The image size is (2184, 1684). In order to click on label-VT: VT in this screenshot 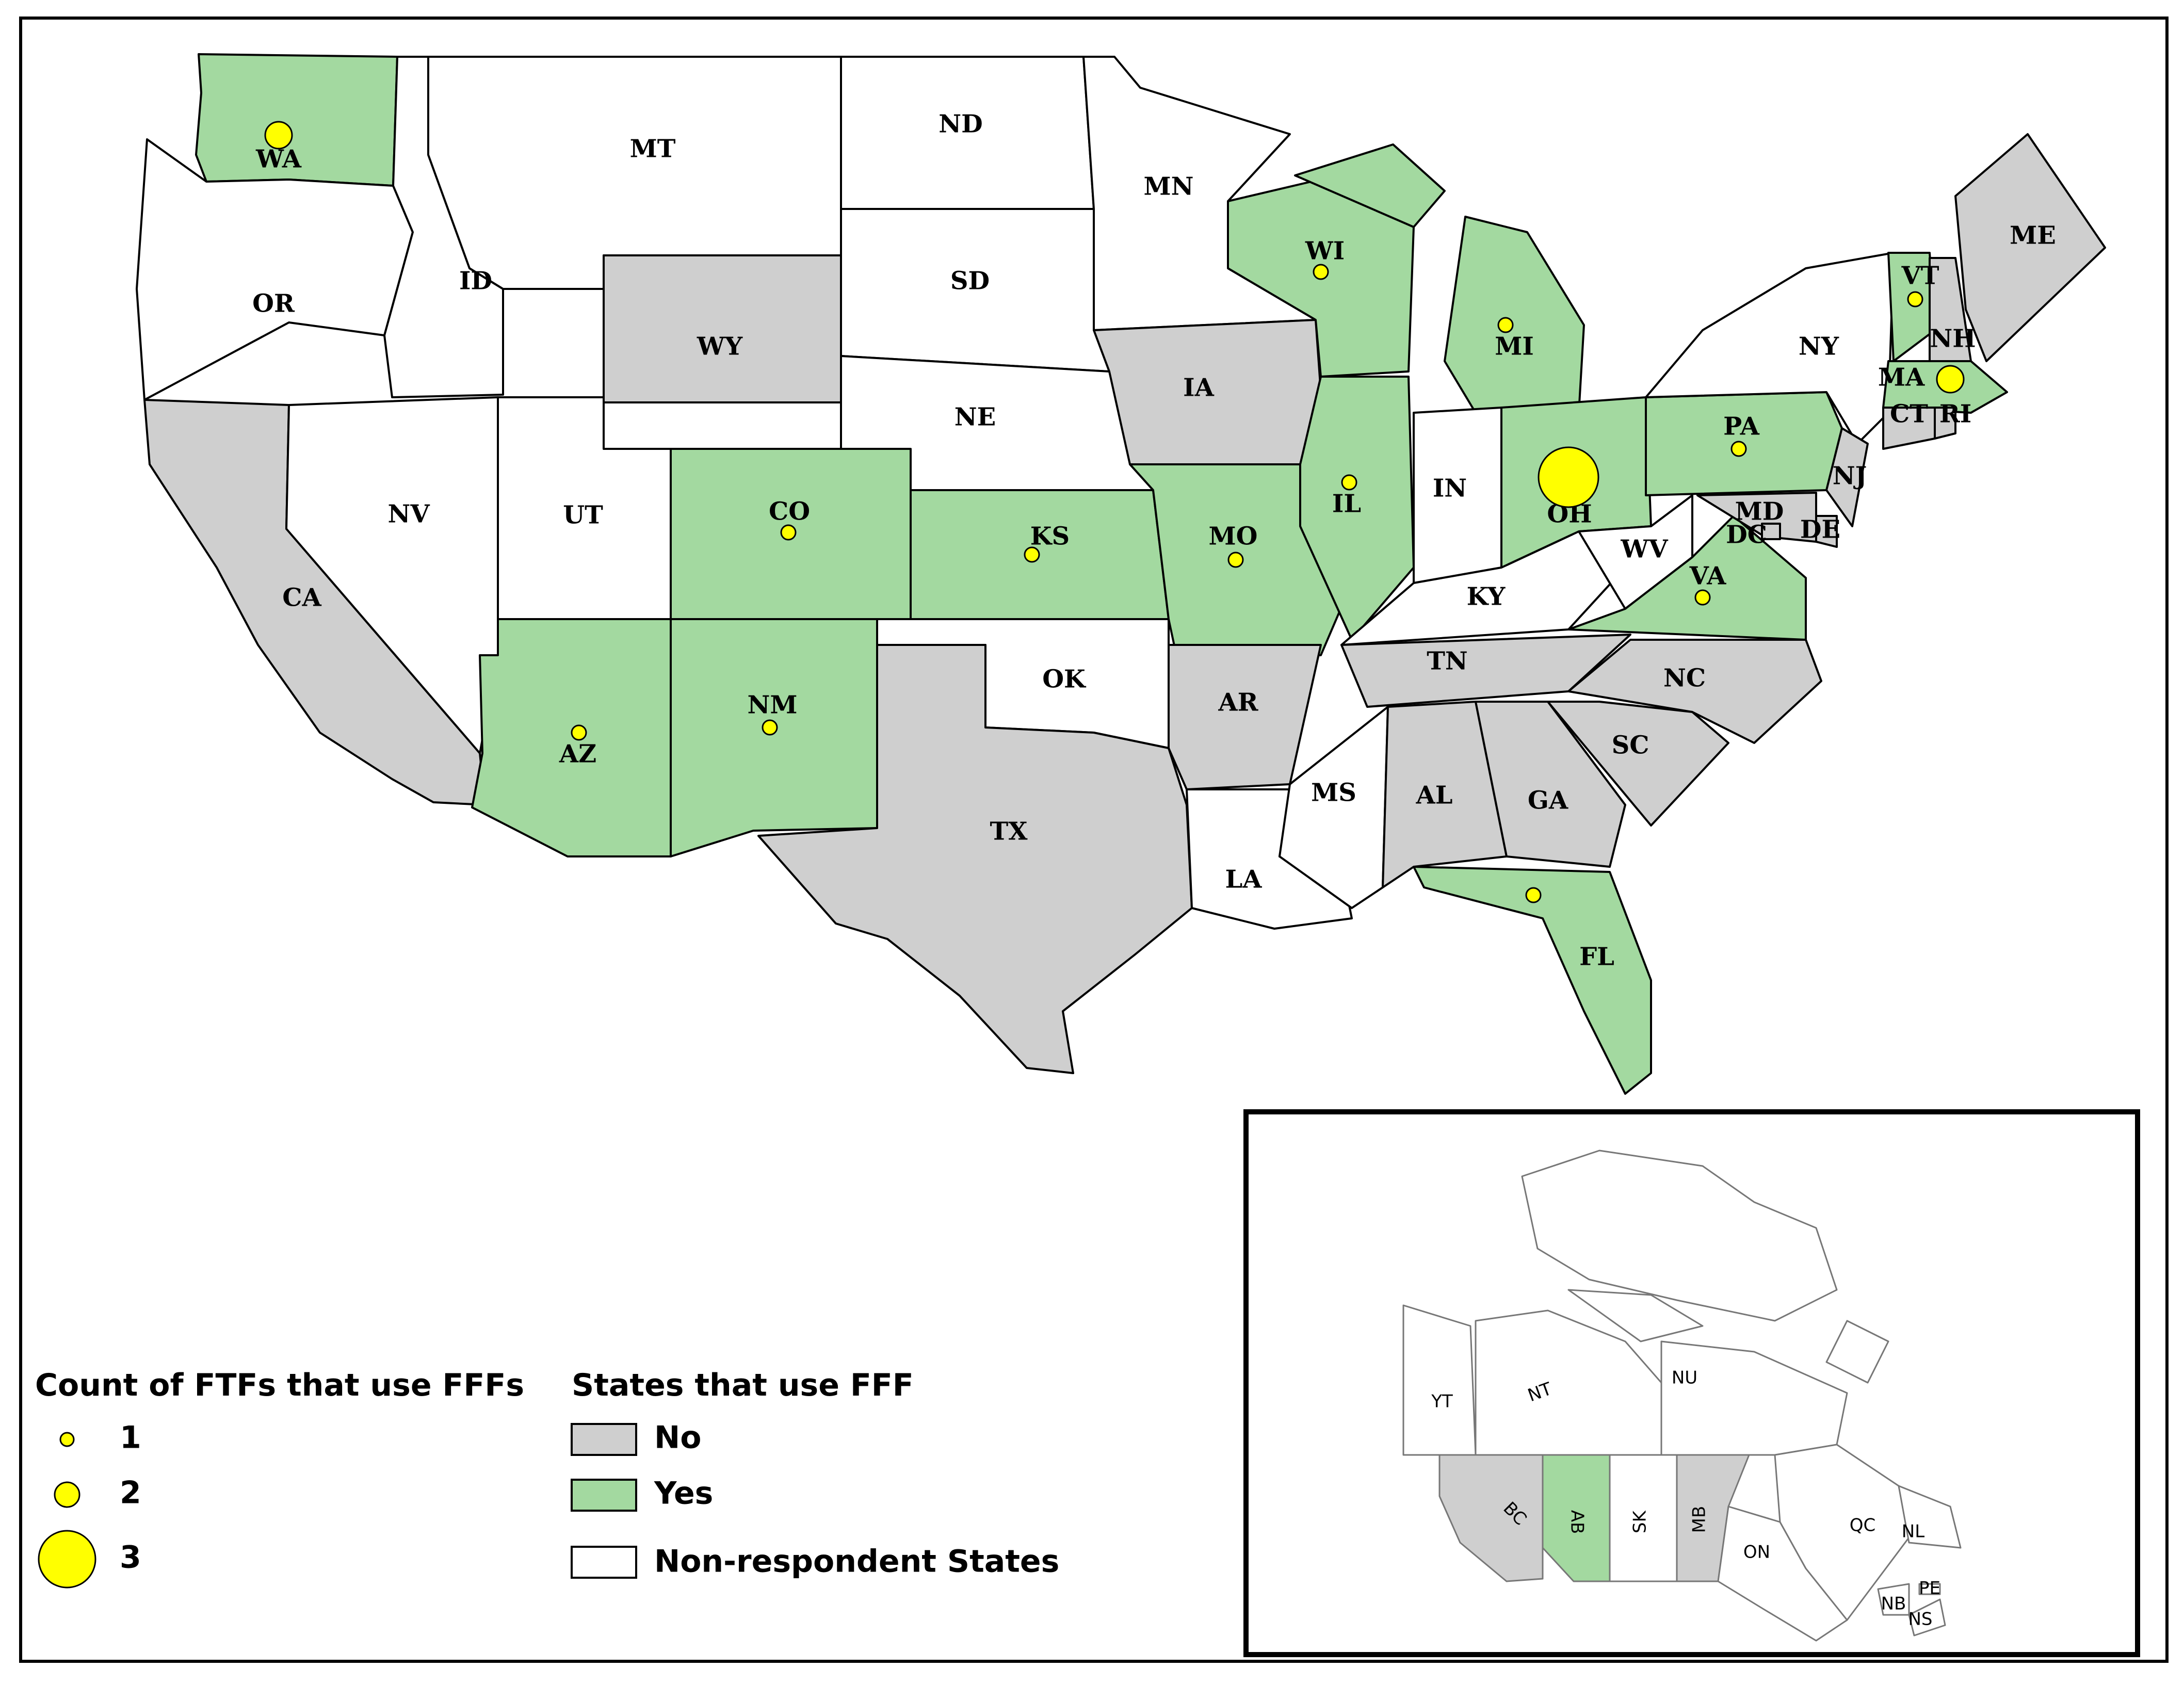, I will do `click(1920, 276)`.